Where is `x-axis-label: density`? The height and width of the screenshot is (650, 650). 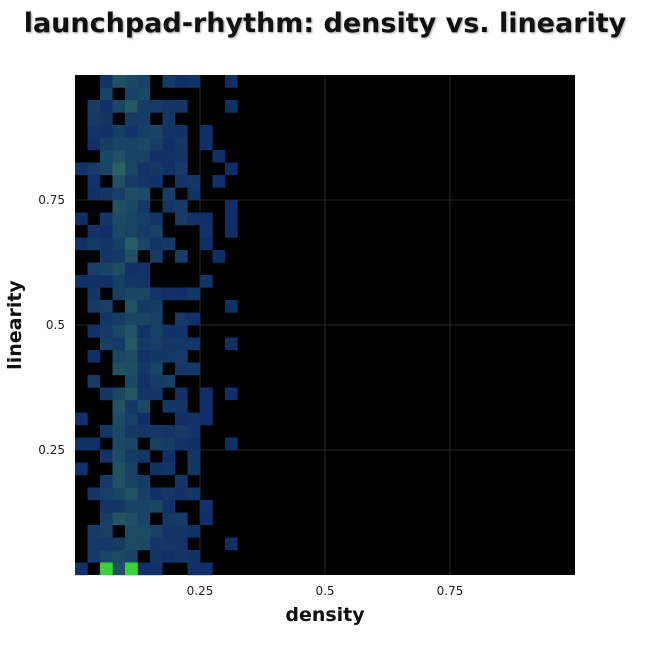 x-axis-label: density is located at coordinates (325, 615).